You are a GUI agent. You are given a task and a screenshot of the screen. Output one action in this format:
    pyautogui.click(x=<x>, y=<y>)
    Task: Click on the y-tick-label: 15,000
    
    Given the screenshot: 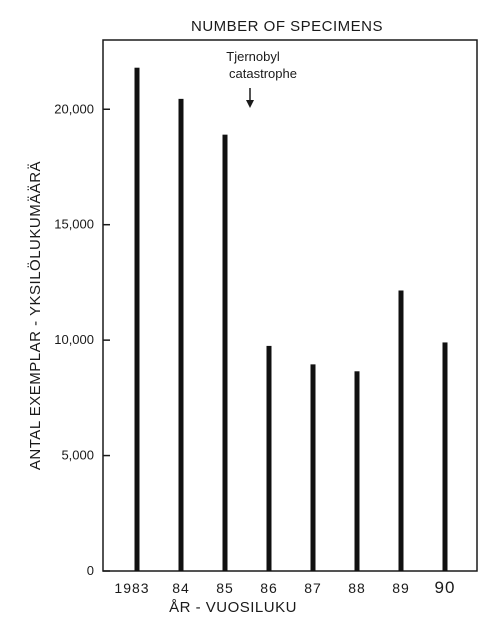 What is the action you would take?
    pyautogui.click(x=74, y=224)
    